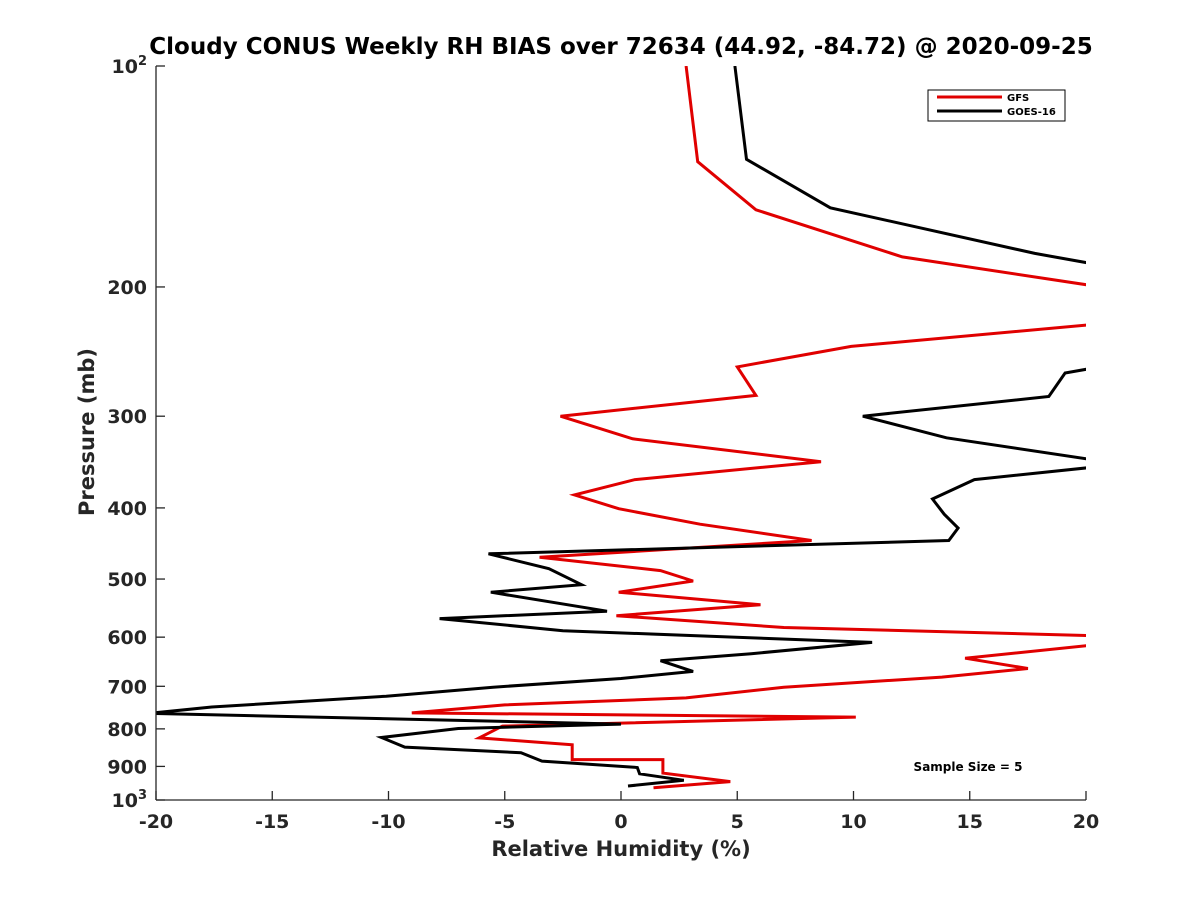  Describe the element at coordinates (127, 417) in the screenshot. I see `y-tick-label-2: 300` at that location.